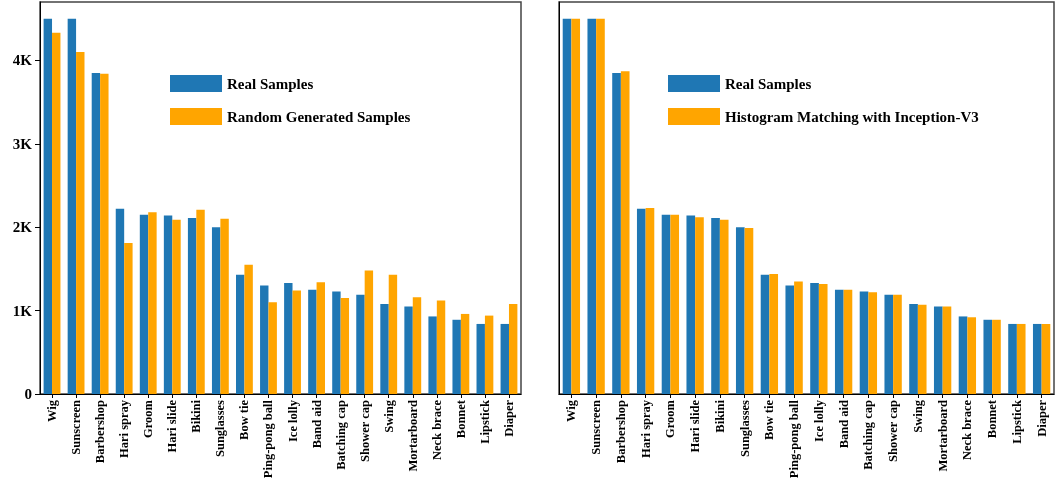 This screenshot has height=486, width=1058. What do you see at coordinates (22, 310) in the screenshot?
I see `y-tick-label: 1K` at bounding box center [22, 310].